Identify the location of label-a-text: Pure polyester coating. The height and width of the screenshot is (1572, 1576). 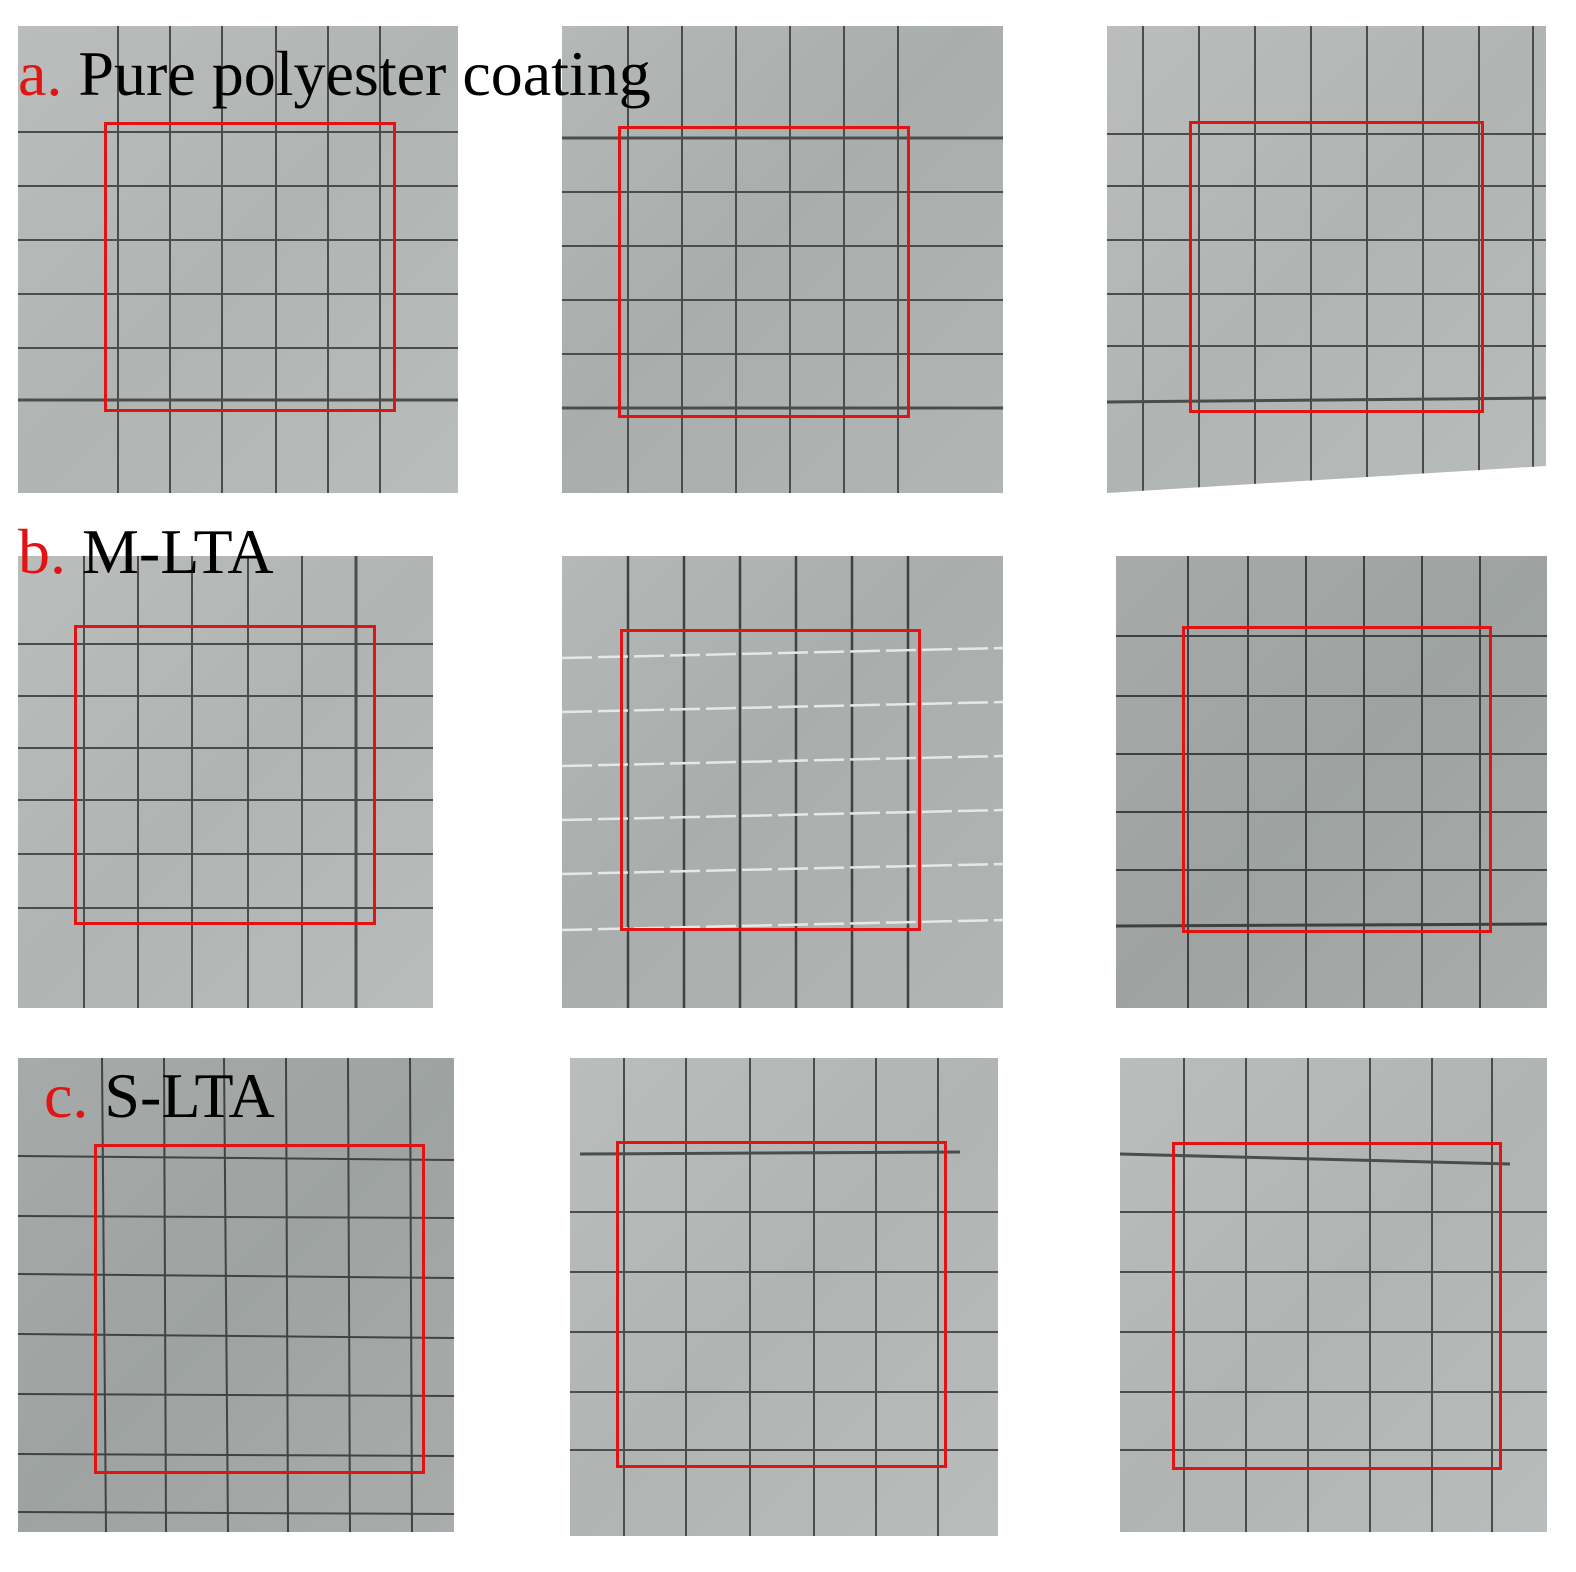
(356, 73).